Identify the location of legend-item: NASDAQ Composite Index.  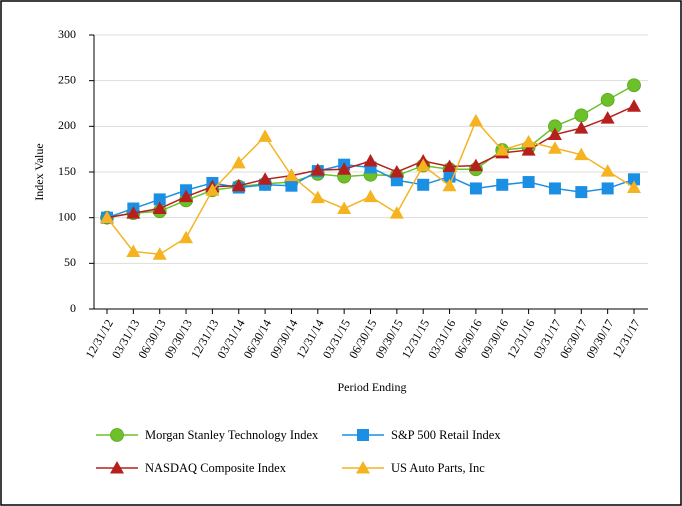
(191, 468).